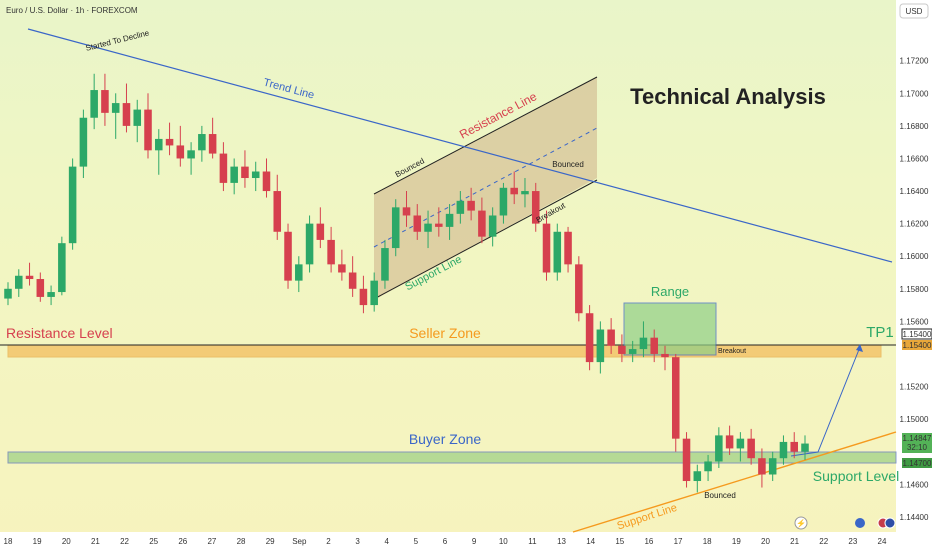 Image resolution: width=932 pixels, height=550 pixels. I want to click on currency-label: USD, so click(914, 11).